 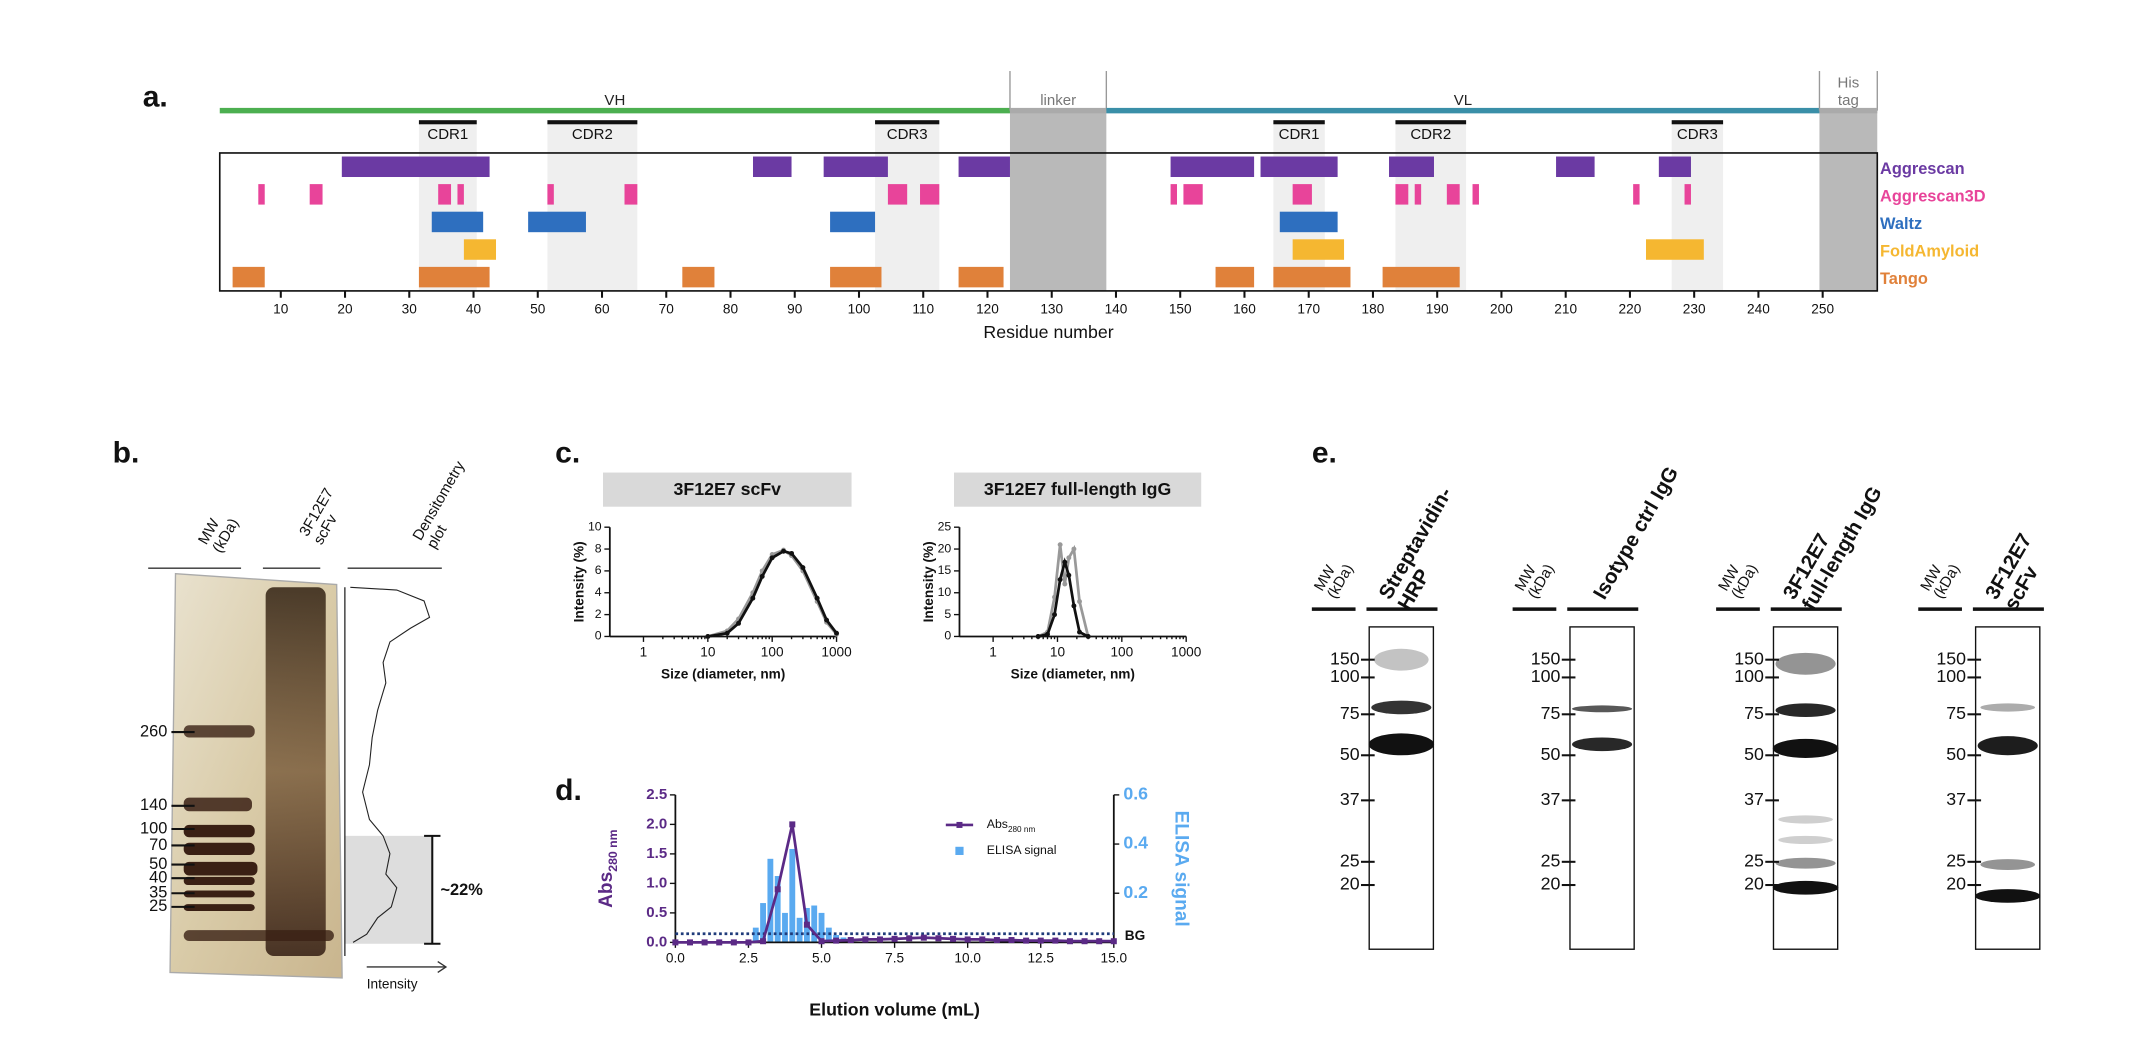 What do you see at coordinates (1901, 224) in the screenshot?
I see `track-label: Waltz` at bounding box center [1901, 224].